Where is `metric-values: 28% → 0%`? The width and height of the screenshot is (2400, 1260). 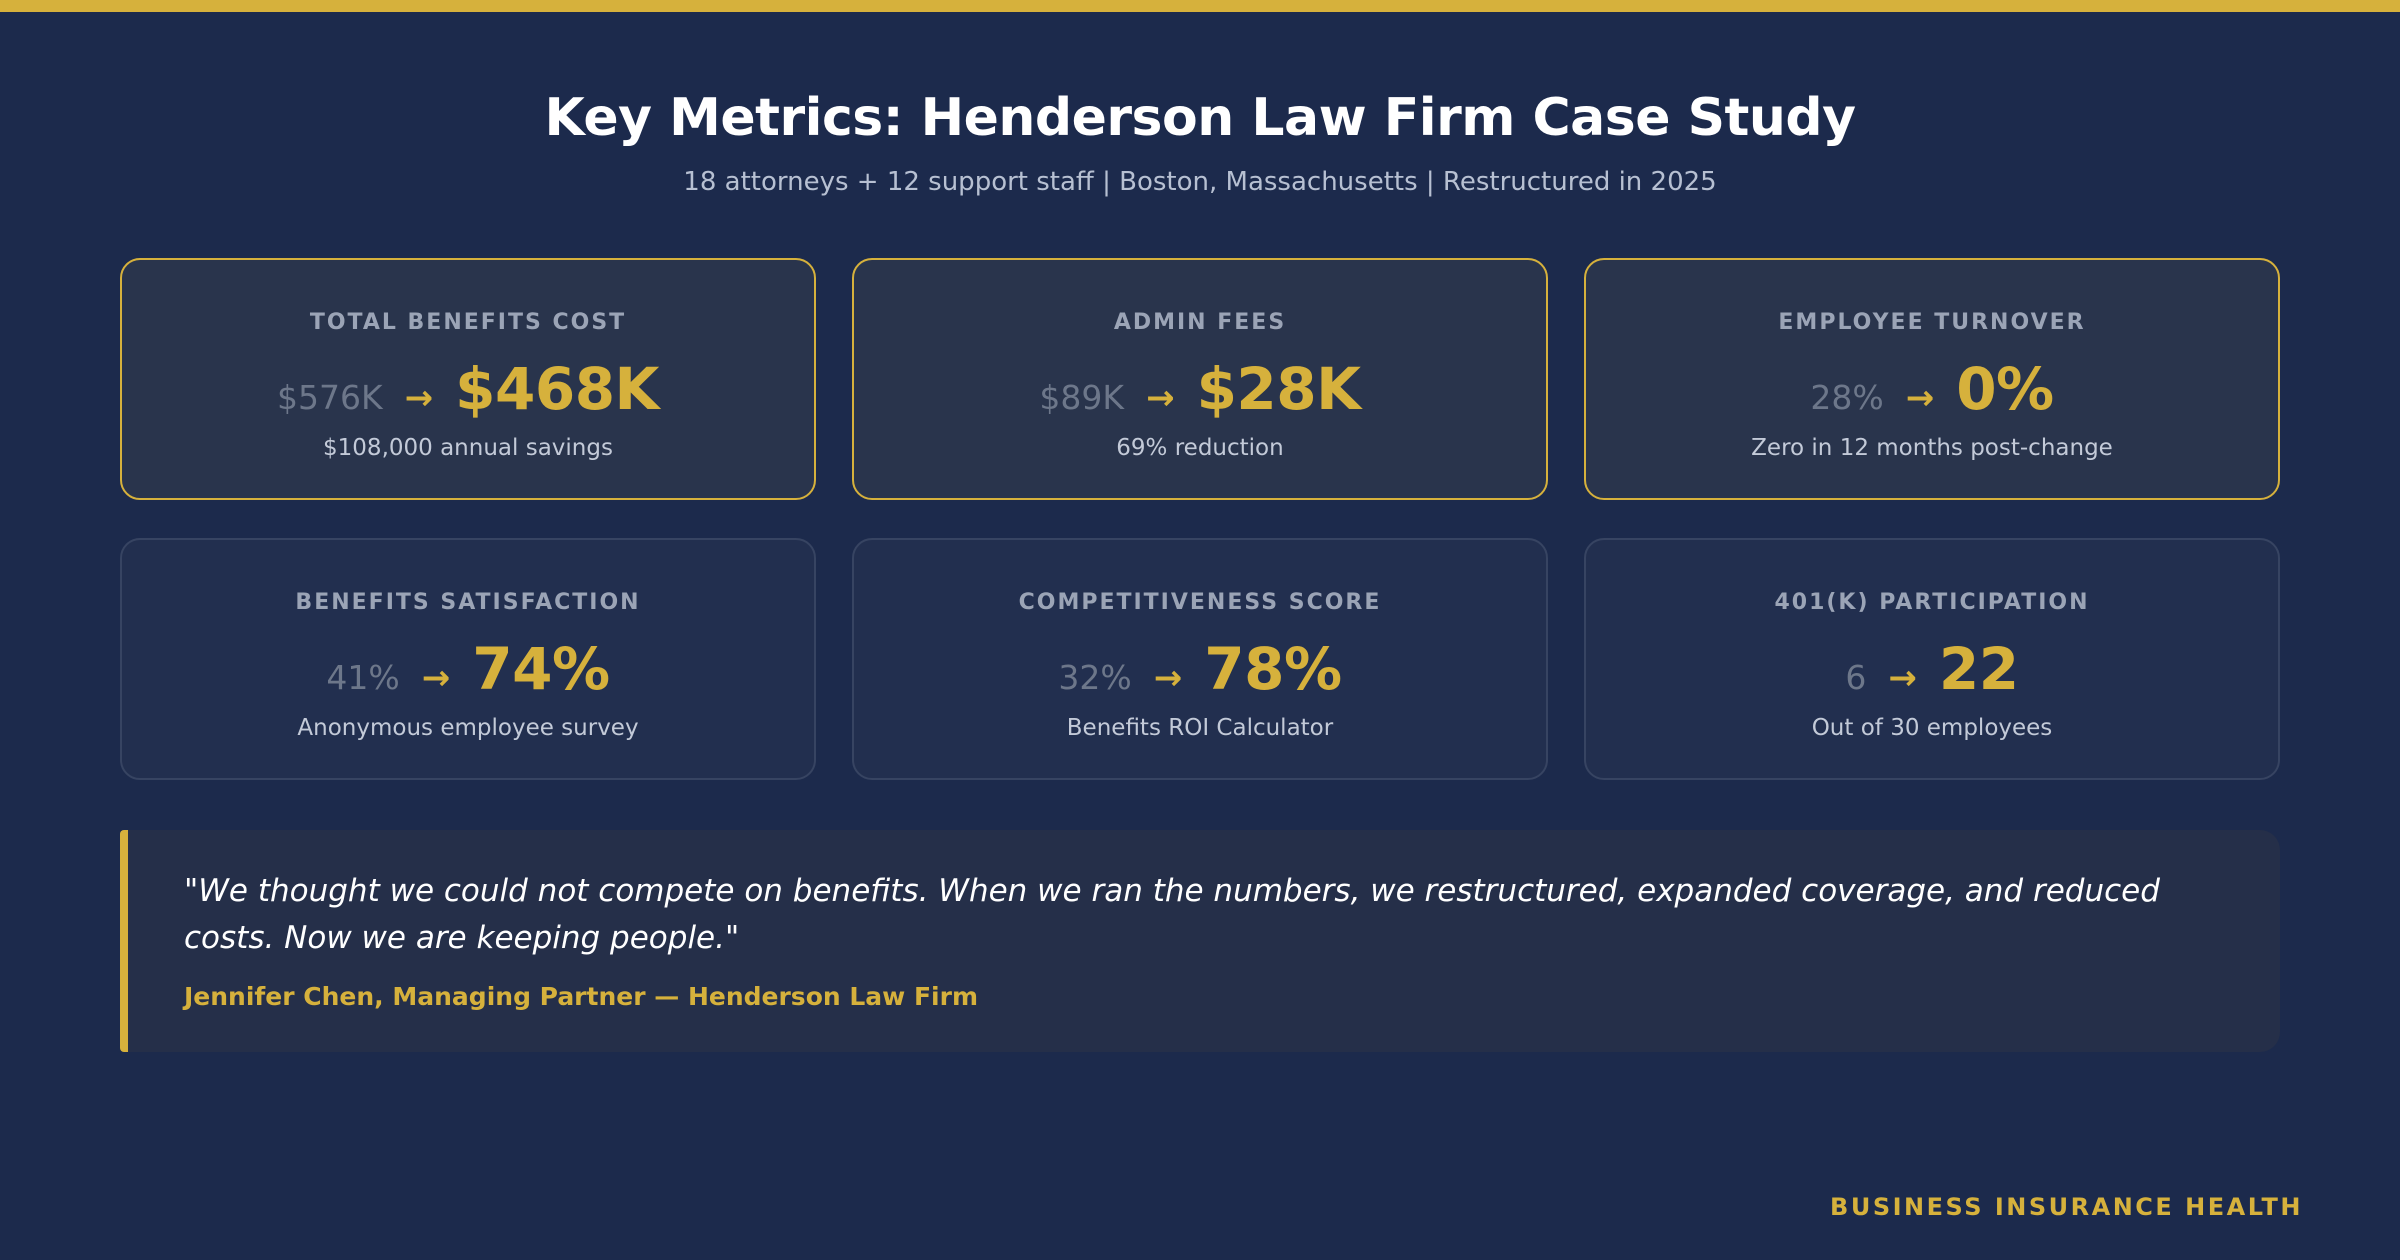 metric-values: 28% → 0% is located at coordinates (1932, 389).